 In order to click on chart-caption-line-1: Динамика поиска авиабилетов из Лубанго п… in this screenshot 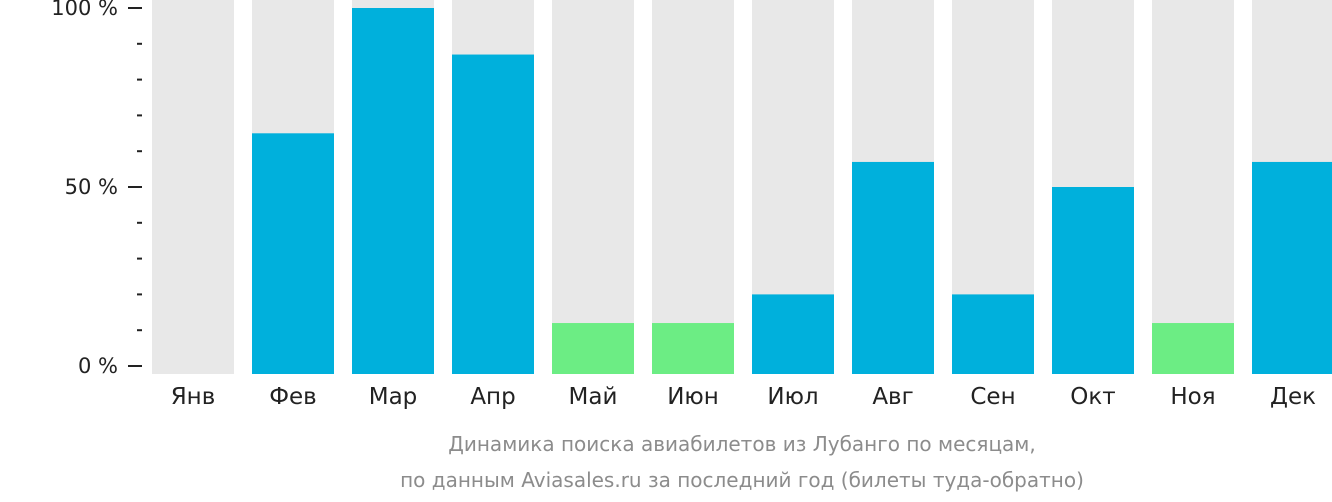, I will do `click(742, 444)`.